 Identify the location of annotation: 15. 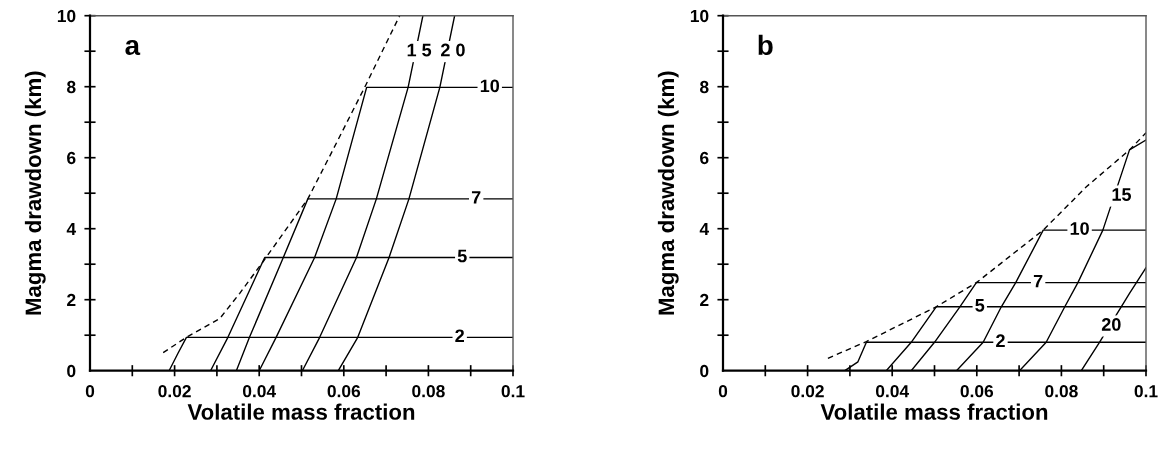
(1122, 194).